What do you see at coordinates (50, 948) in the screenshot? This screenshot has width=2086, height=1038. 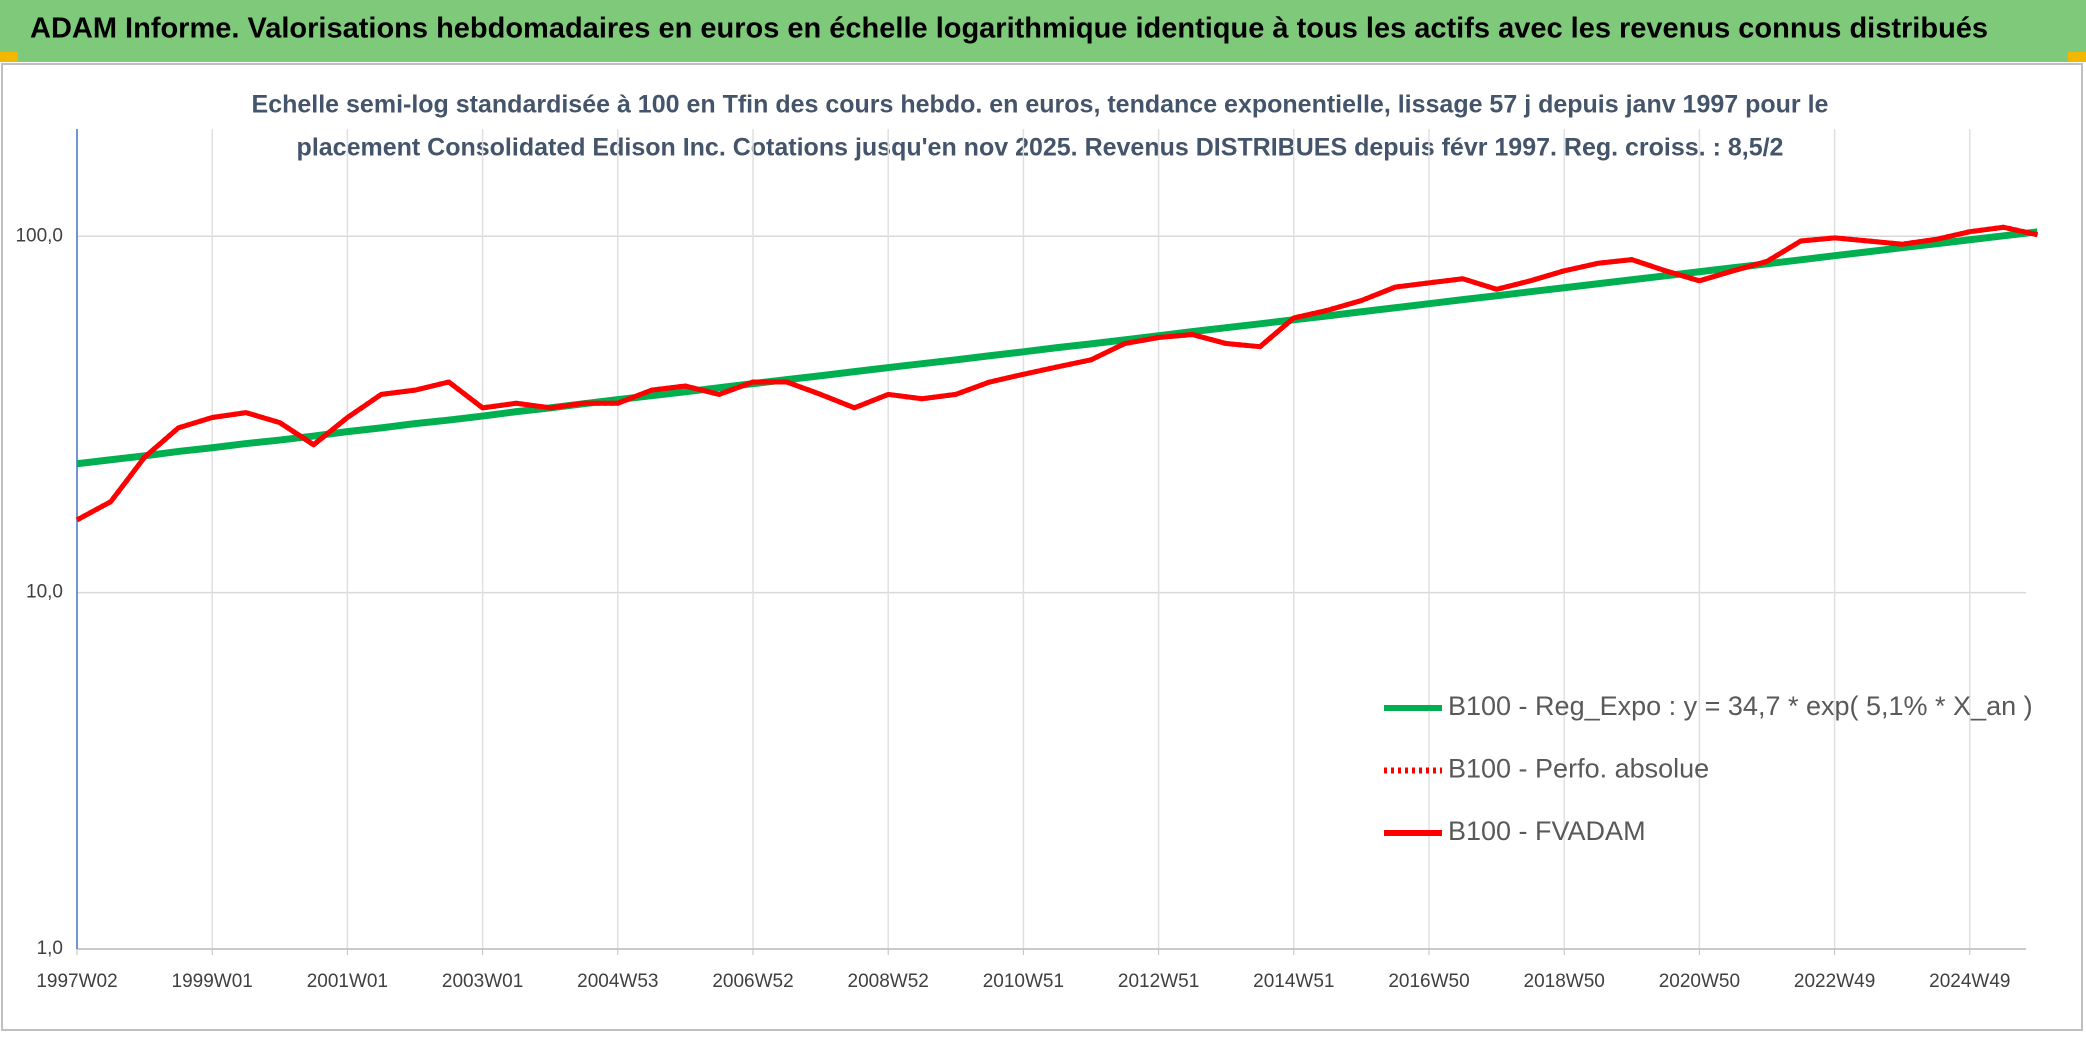 I see `y-tick-label: 1,0` at bounding box center [50, 948].